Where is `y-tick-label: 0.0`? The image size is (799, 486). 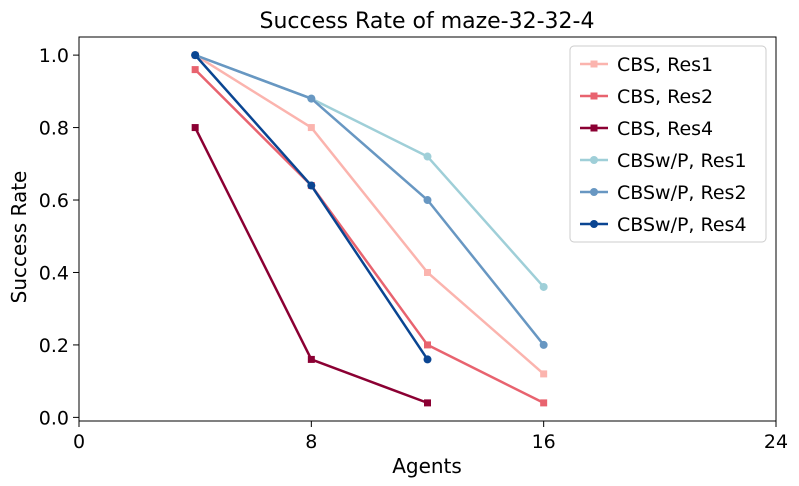 y-tick-label: 0.0 is located at coordinates (54, 418).